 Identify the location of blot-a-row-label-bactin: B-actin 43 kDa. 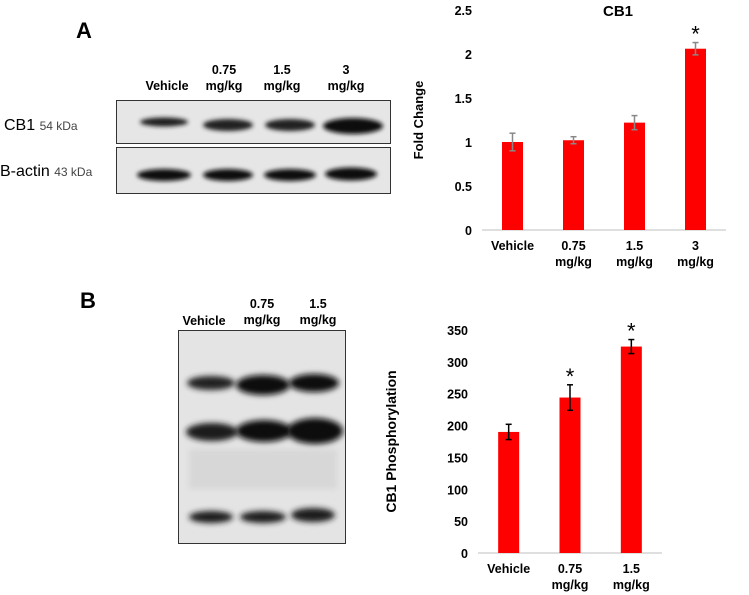
(46, 172).